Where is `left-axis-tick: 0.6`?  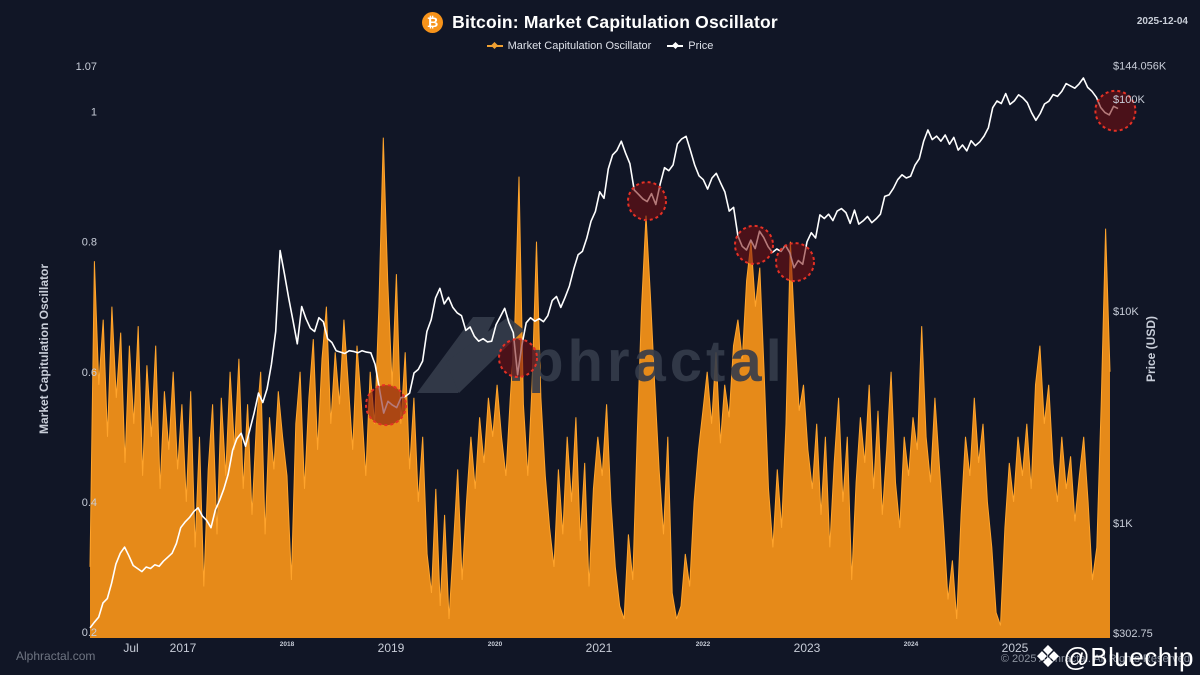 left-axis-tick: 0.6 is located at coordinates (89, 373).